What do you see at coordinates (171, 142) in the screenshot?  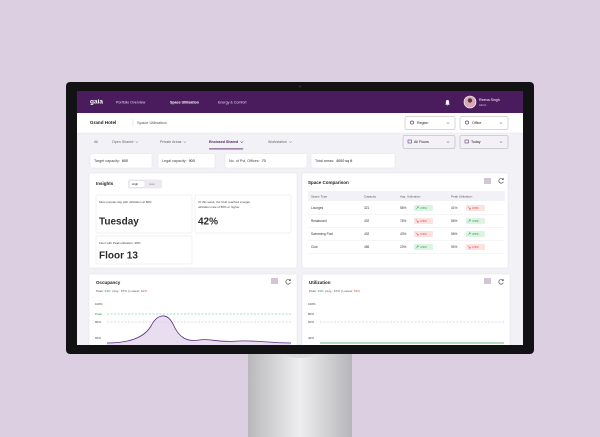 I see `tab: Private Areas` at bounding box center [171, 142].